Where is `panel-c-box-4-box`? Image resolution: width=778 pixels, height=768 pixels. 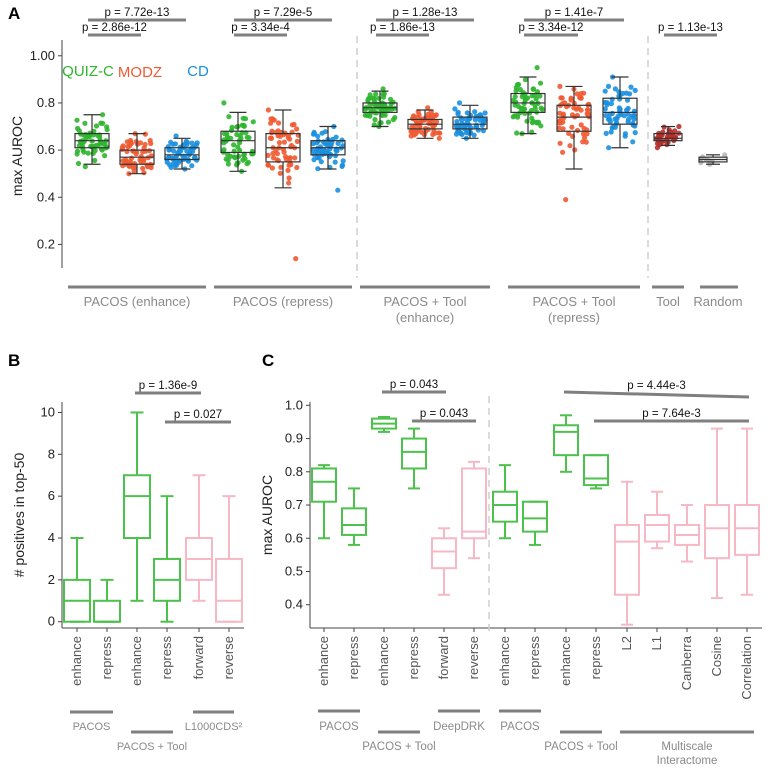
panel-c-box-4-box is located at coordinates (444, 553).